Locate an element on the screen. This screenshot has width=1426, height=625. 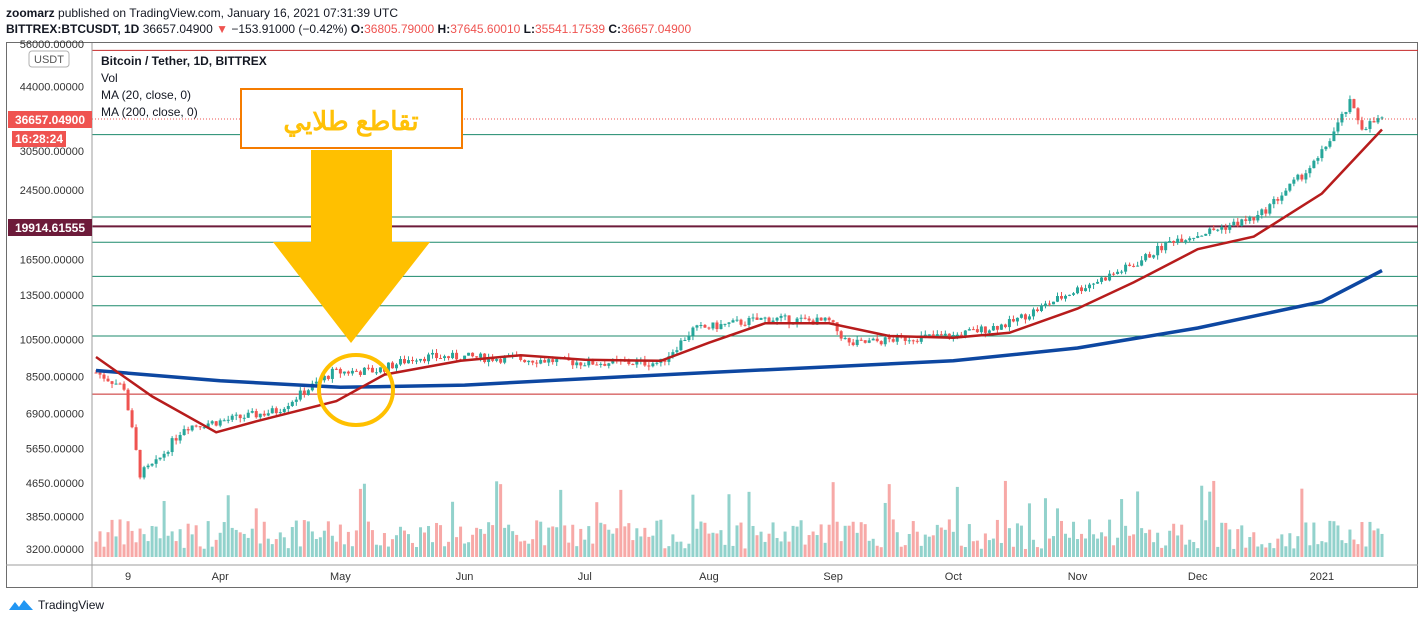
time-axis: 9 Apr May Jun Jul Aug Sep Oct Nov Dec 2021 is located at coordinates (729, 577).